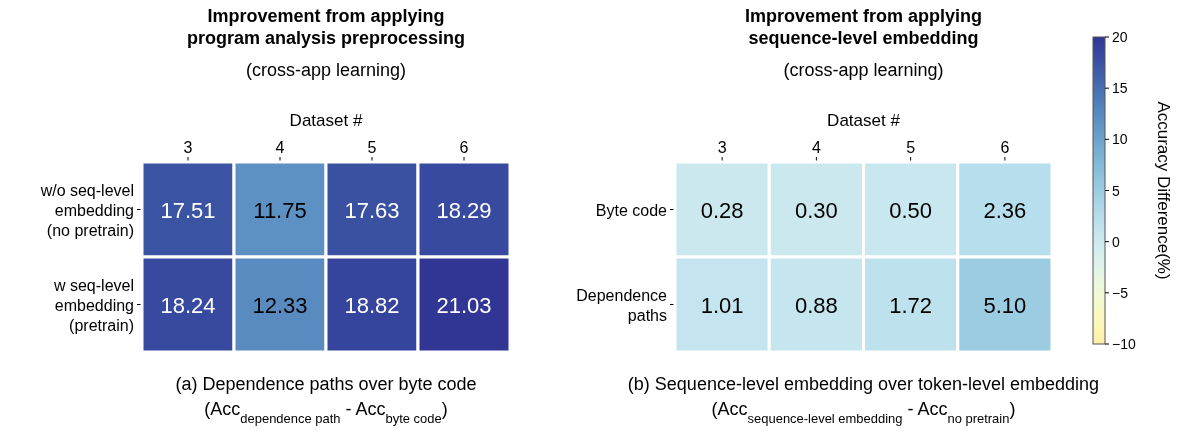 This screenshot has height=431, width=1177. Describe the element at coordinates (816, 210) in the screenshot. I see `data-label: 0.30` at that location.